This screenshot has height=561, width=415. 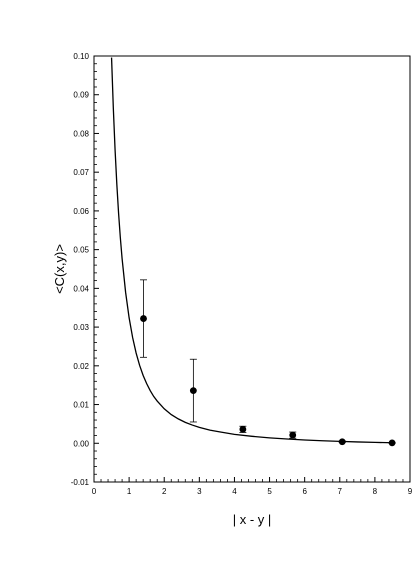 What do you see at coordinates (304, 491) in the screenshot?
I see `x-tick-label: 6` at bounding box center [304, 491].